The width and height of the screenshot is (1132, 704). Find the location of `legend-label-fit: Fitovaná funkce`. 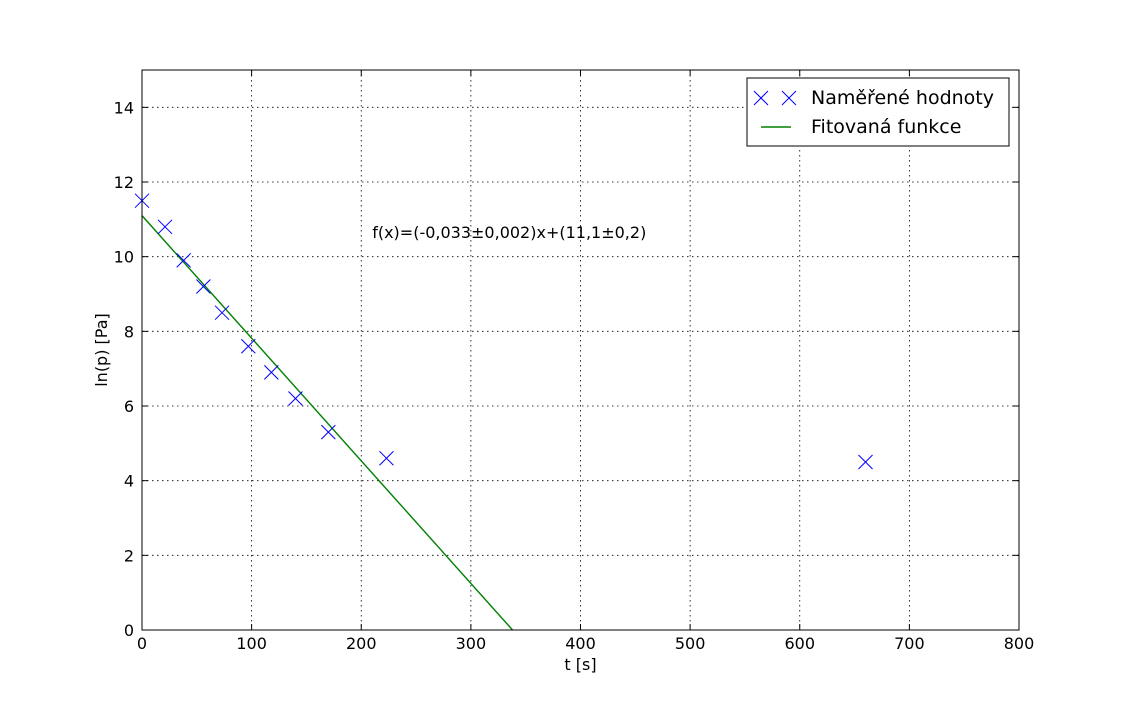

legend-label-fit: Fitovaná funkce is located at coordinates (886, 127).